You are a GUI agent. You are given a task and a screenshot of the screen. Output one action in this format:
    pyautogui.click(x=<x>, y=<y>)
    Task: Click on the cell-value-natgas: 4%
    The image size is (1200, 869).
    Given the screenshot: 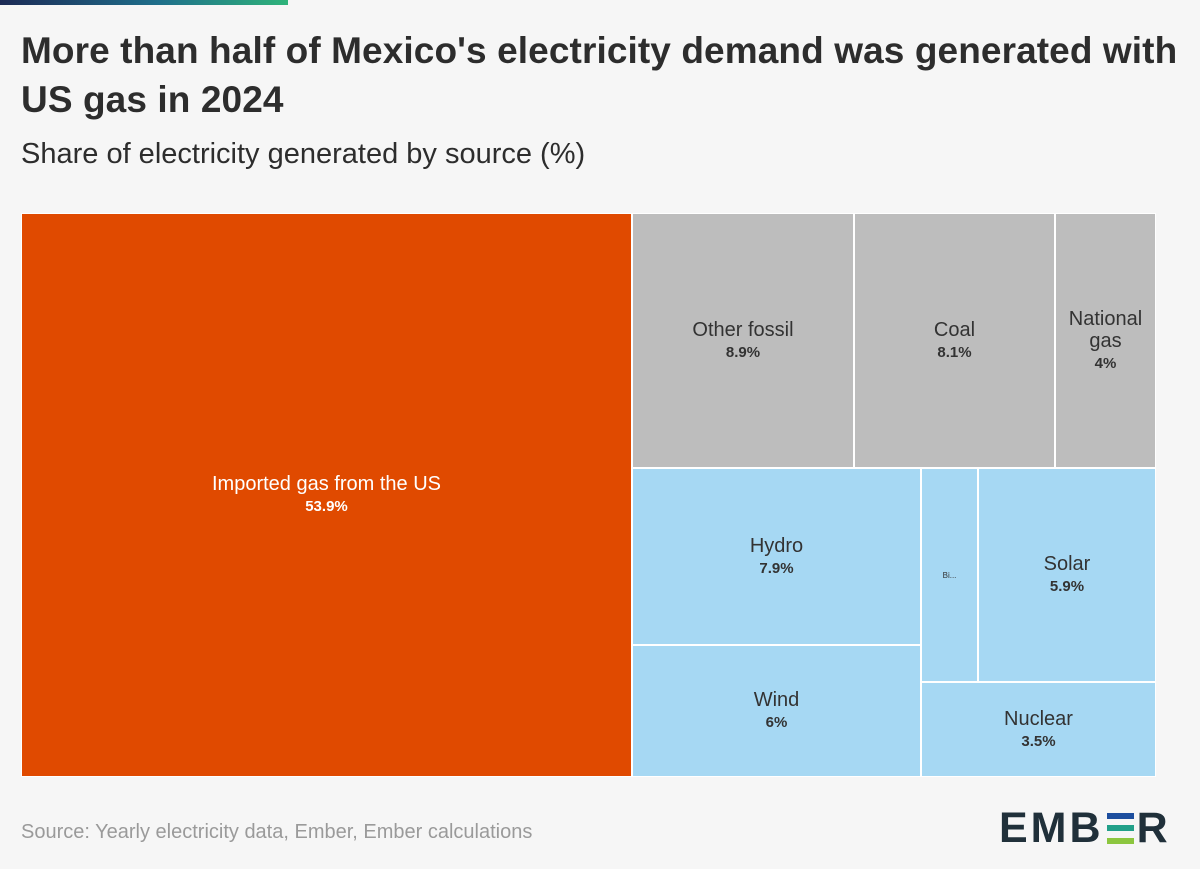 What is the action you would take?
    pyautogui.click(x=1105, y=363)
    